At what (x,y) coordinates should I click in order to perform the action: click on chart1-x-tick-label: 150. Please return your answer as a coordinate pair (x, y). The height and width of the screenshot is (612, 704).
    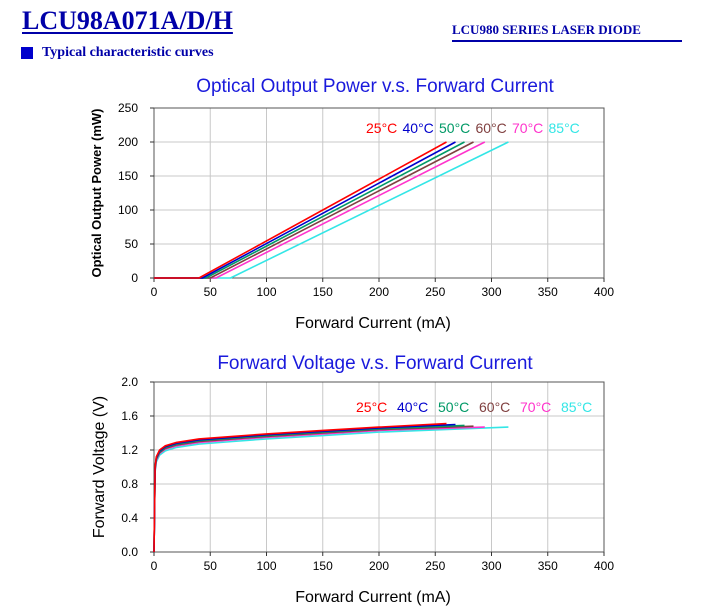
    Looking at the image, I should click on (323, 292).